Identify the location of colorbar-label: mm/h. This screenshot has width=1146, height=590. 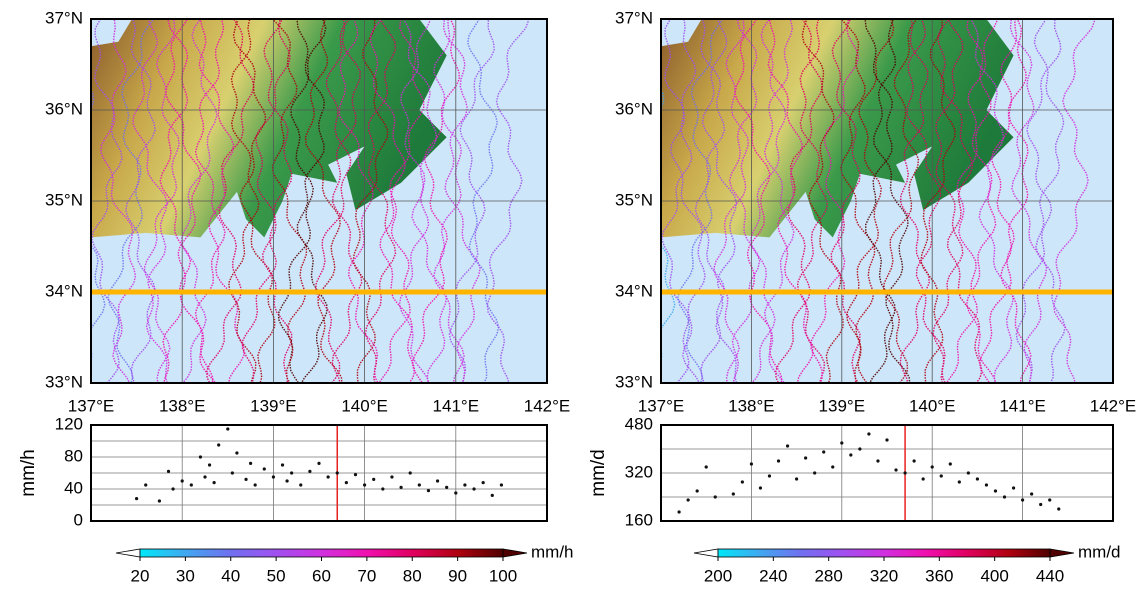
(552, 551).